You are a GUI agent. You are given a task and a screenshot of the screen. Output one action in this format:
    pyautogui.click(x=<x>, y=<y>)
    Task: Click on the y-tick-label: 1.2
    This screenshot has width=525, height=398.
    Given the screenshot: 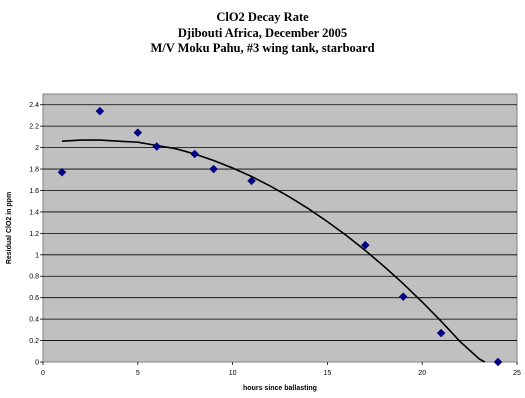 What is the action you would take?
    pyautogui.click(x=34, y=234)
    